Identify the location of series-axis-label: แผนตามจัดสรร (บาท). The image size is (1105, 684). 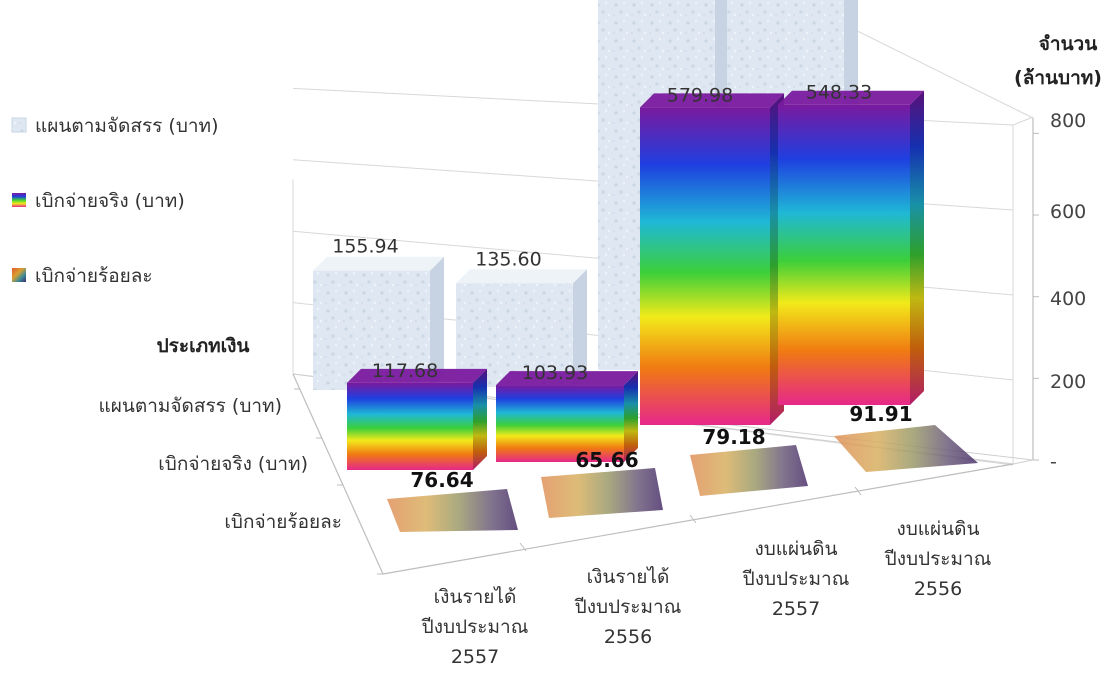
(191, 406).